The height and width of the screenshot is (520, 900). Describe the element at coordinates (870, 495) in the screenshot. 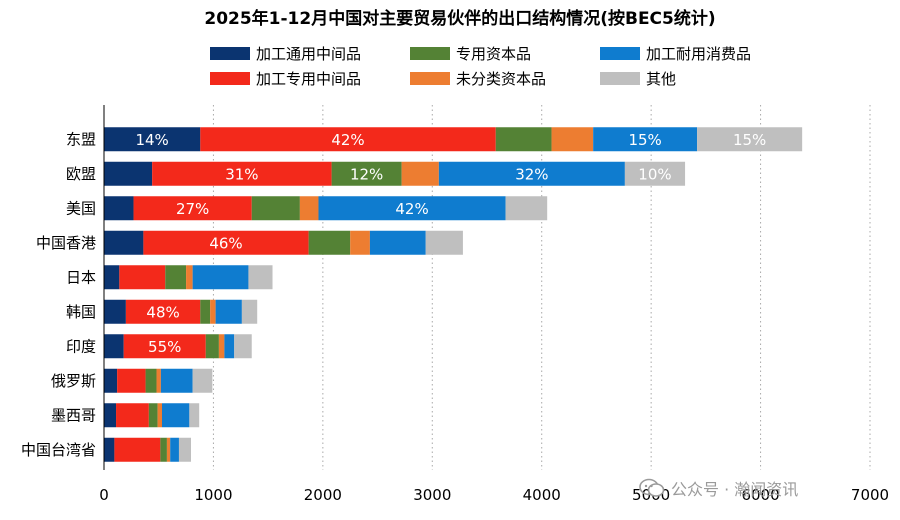

I see `x-tick-label: 7000` at that location.